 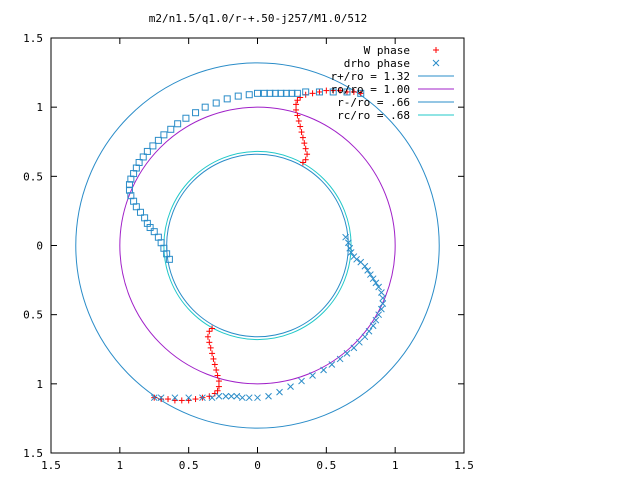 I want to click on legend-label: r-/ro = .66, so click(x=373, y=102).